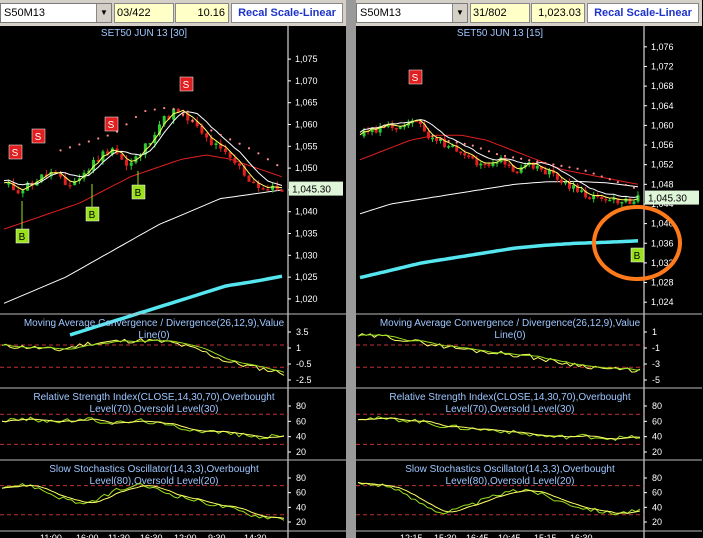 This screenshot has width=703, height=538. Describe the element at coordinates (662, 86) in the screenshot. I see `price-tick-label: 1,068` at that location.